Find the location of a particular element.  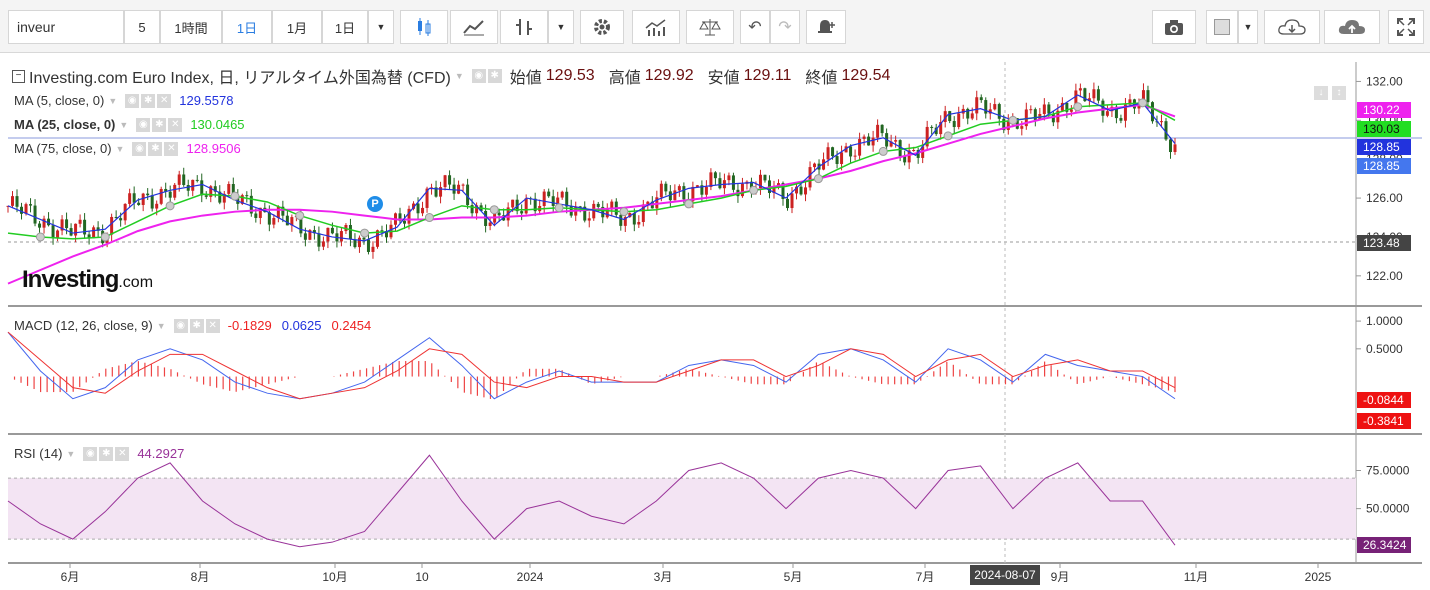

x-tick-label: 11月 is located at coordinates (1196, 577).